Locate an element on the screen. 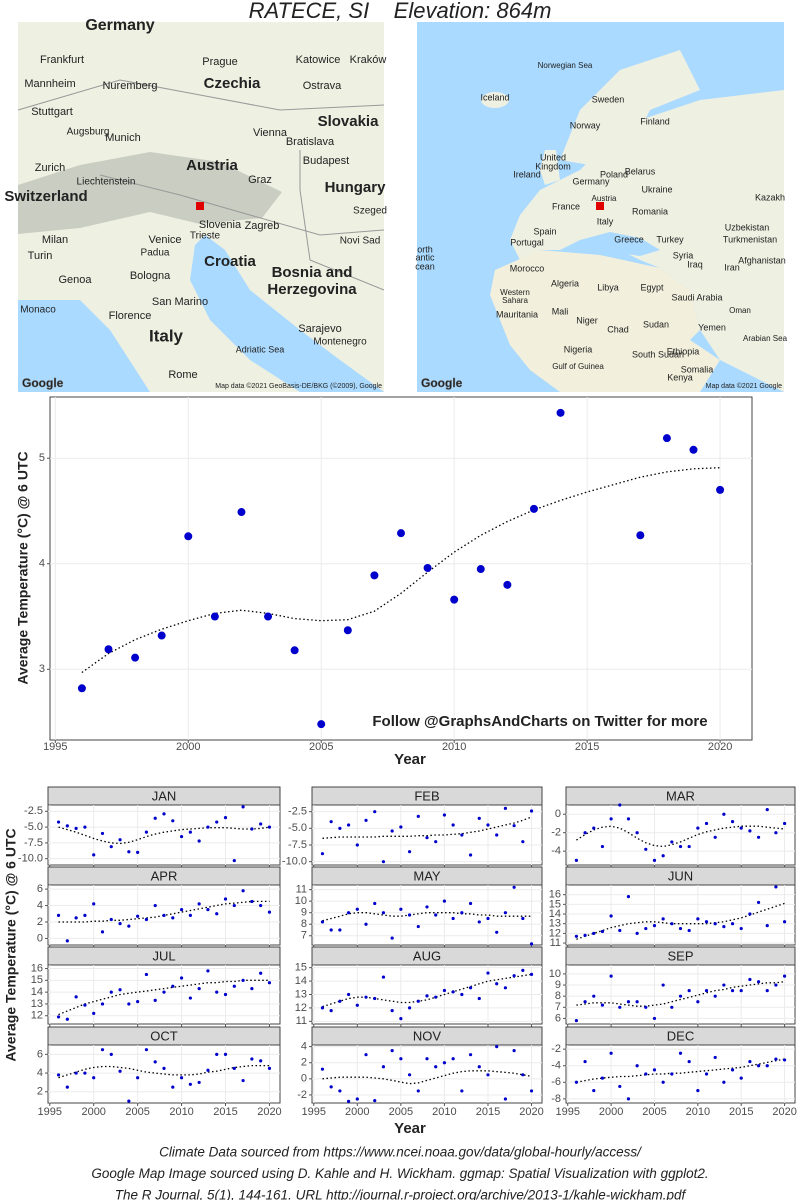 This screenshot has height=1200, width=800. map-label: Poland is located at coordinates (614, 174).